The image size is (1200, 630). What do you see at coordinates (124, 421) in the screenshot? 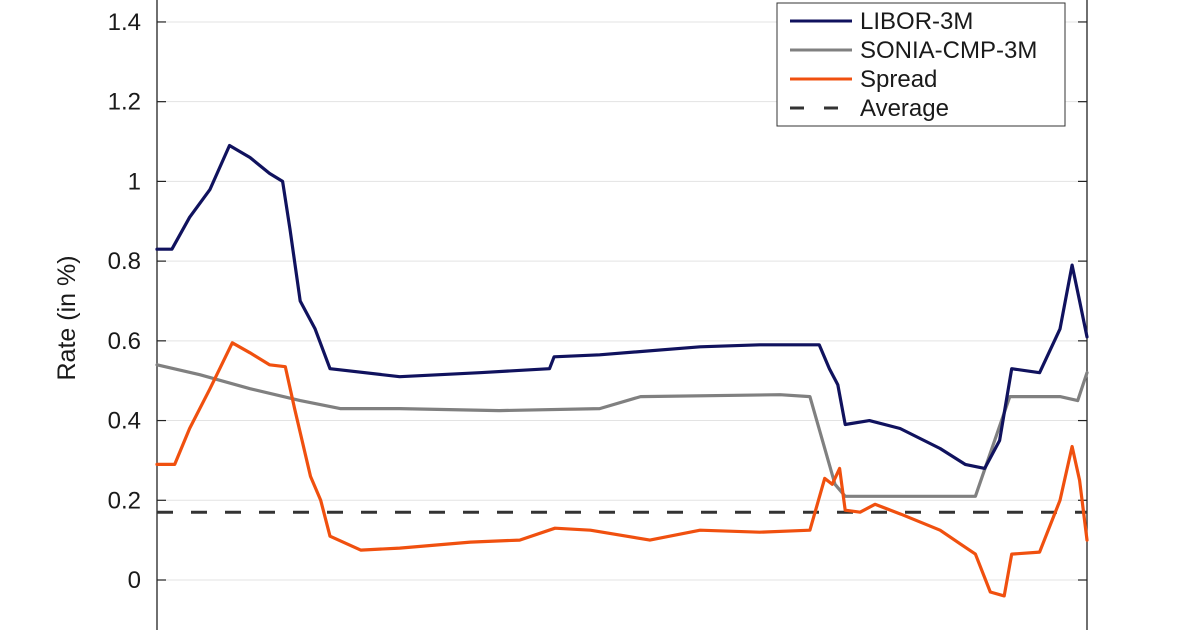
I see `y-tick-label: 0.4` at bounding box center [124, 421].